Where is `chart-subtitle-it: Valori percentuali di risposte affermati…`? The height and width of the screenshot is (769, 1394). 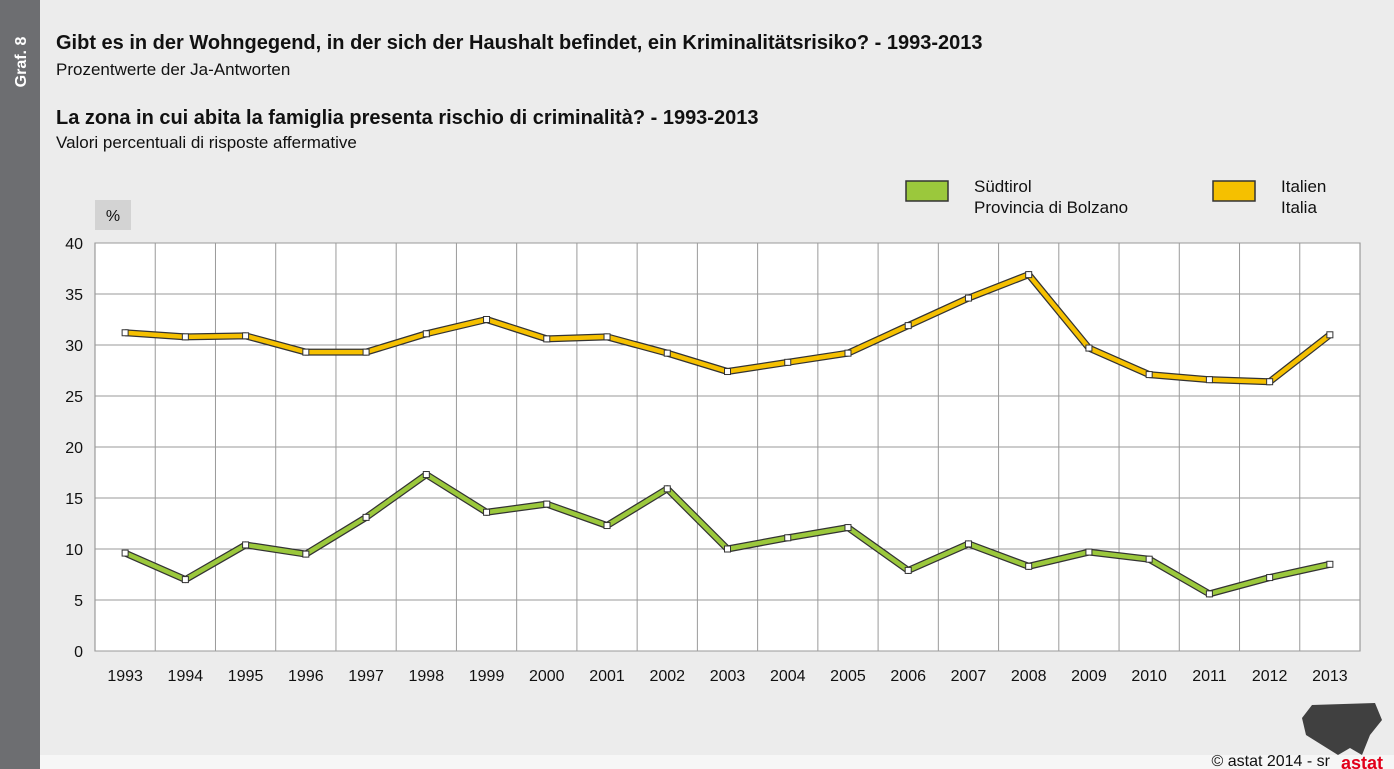 chart-subtitle-it: Valori percentuali di risposte affermati… is located at coordinates (206, 142).